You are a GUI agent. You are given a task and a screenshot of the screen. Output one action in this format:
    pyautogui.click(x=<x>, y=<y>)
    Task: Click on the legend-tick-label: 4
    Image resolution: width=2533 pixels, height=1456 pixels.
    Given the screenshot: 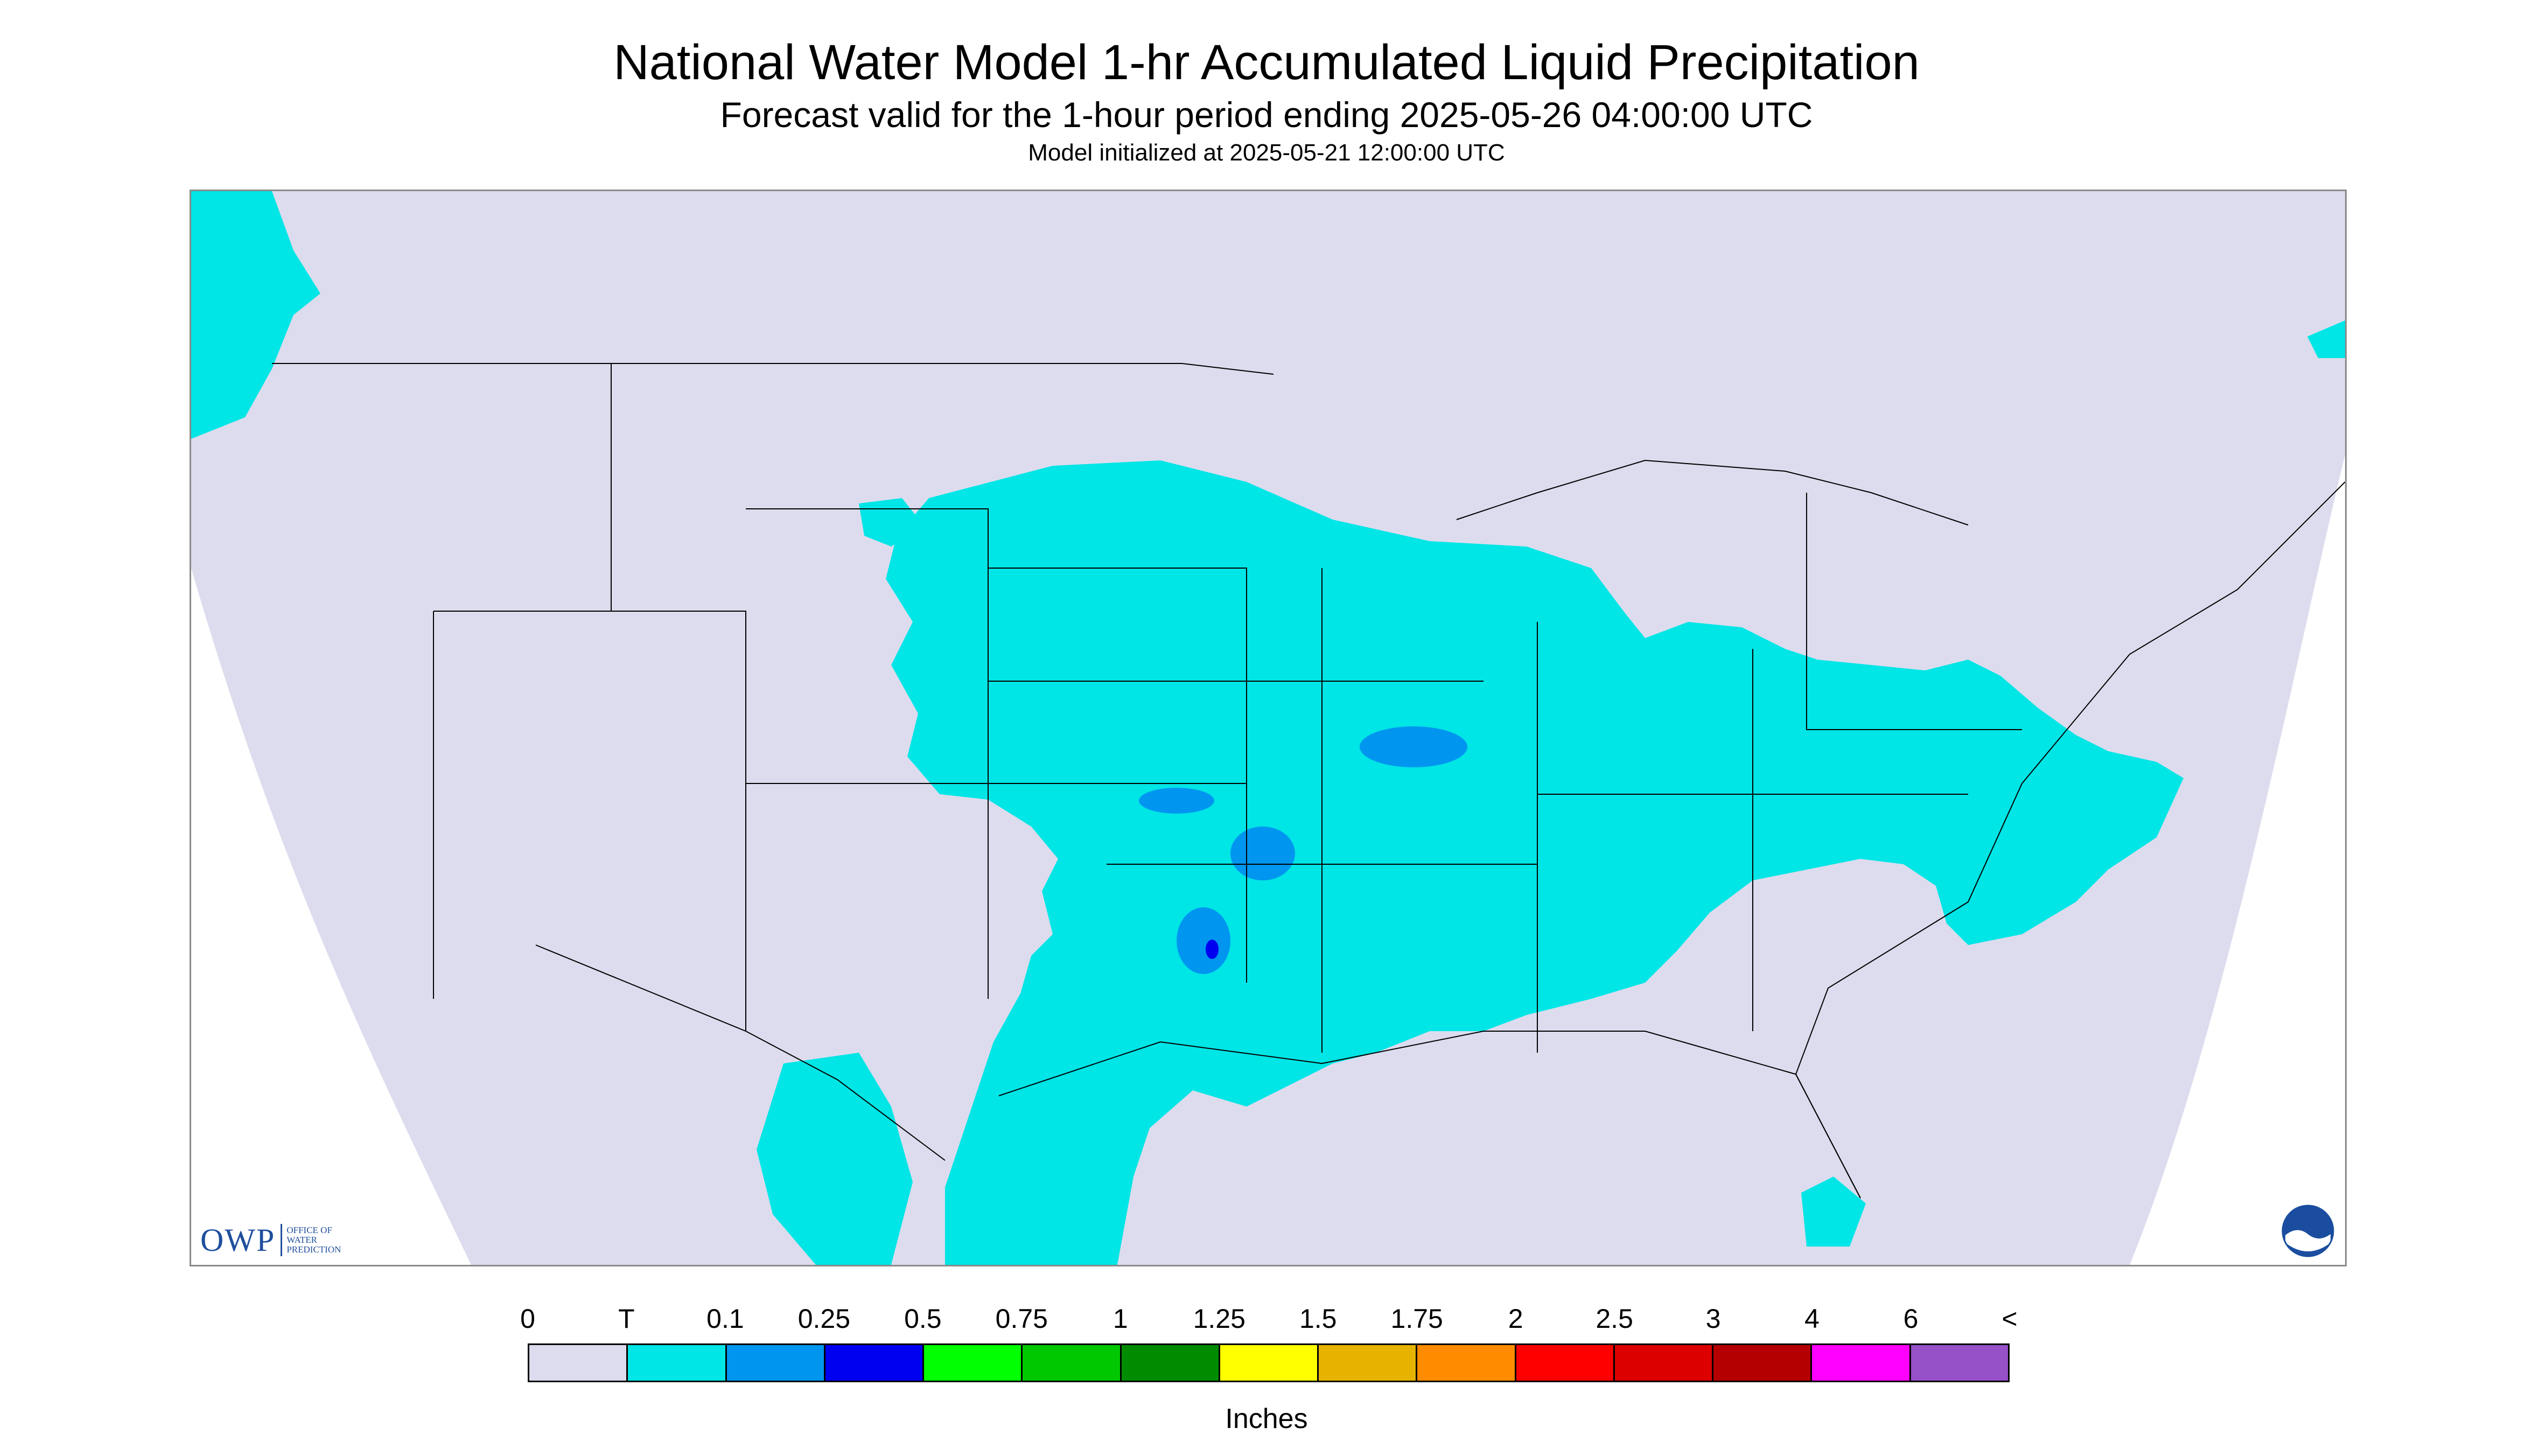 What is the action you would take?
    pyautogui.click(x=1812, y=1319)
    